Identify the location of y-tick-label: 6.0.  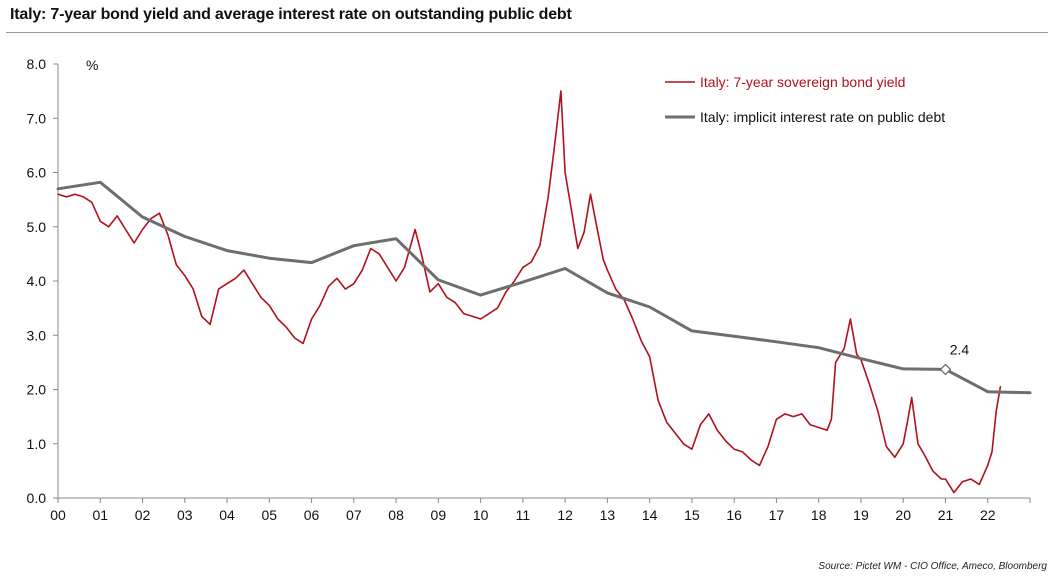
(37, 173).